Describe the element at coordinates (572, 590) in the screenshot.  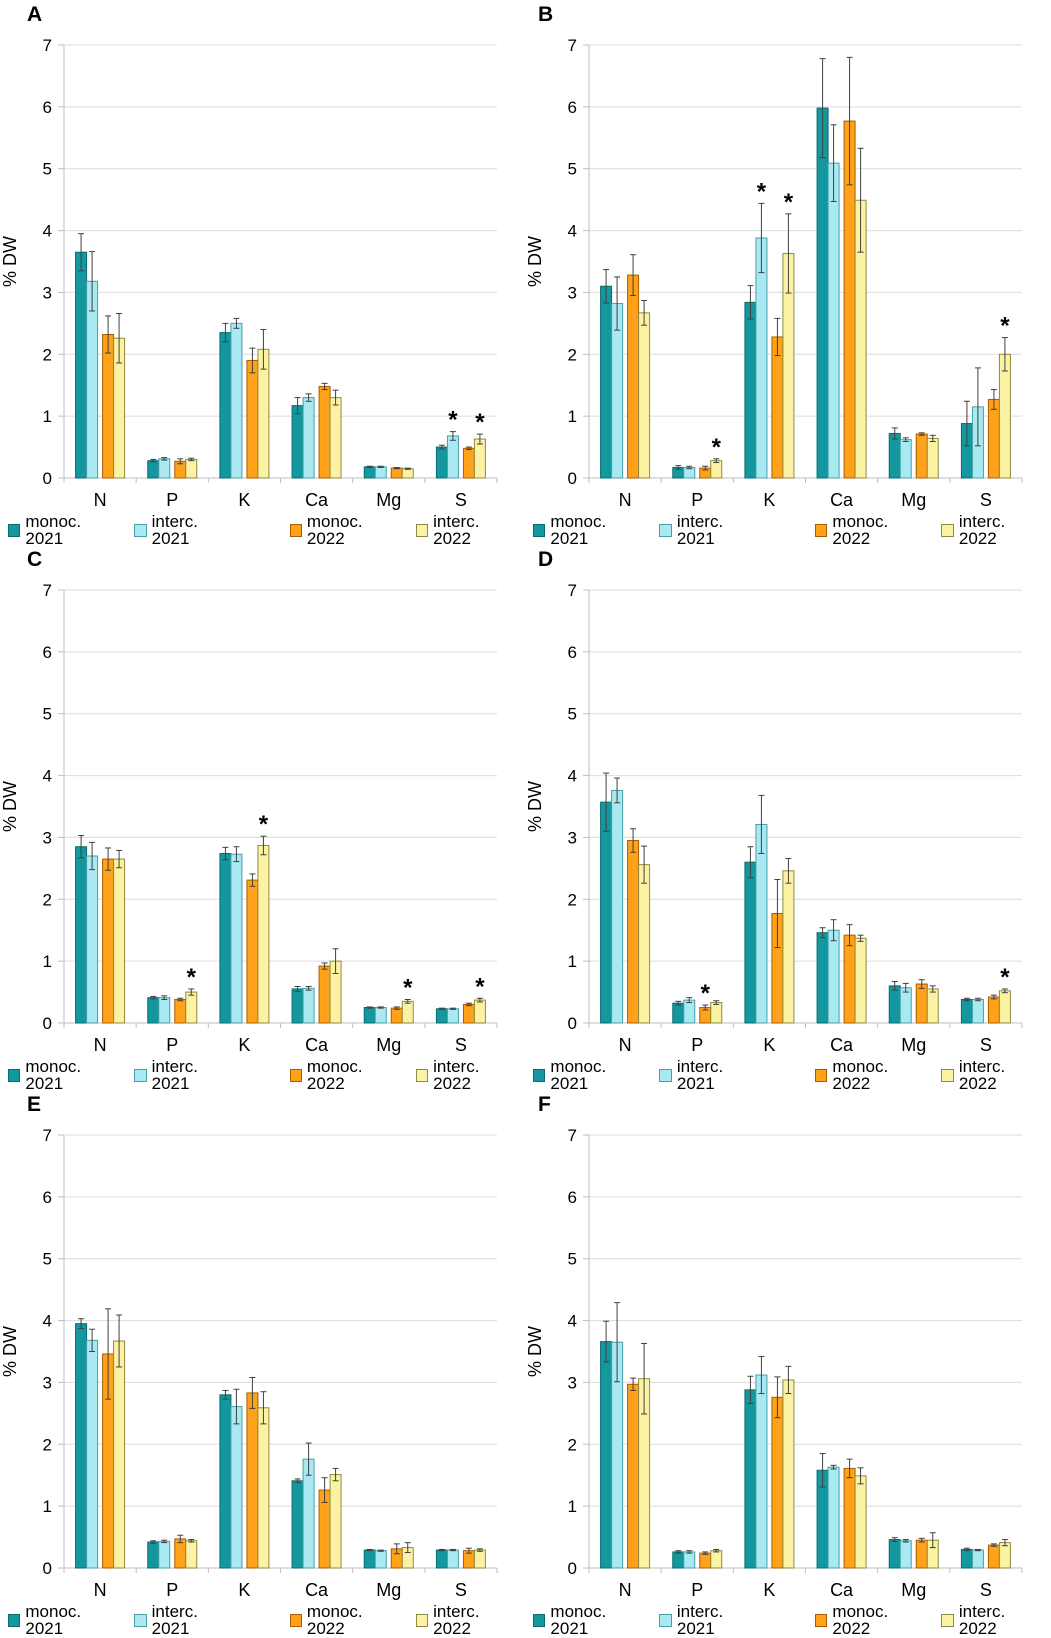
I see `y-tick-label: 7` at that location.